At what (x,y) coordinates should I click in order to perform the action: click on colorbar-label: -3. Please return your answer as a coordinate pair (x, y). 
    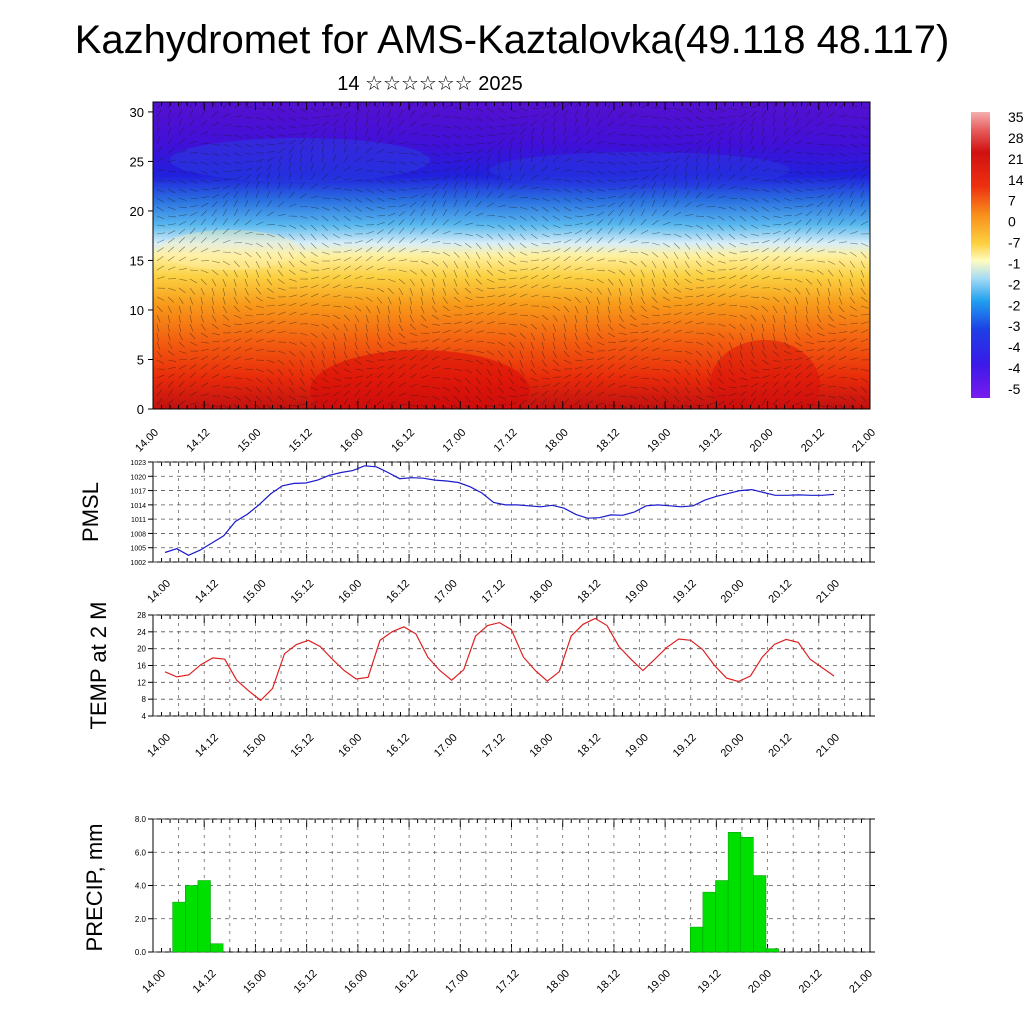
    Looking at the image, I should click on (1014, 326).